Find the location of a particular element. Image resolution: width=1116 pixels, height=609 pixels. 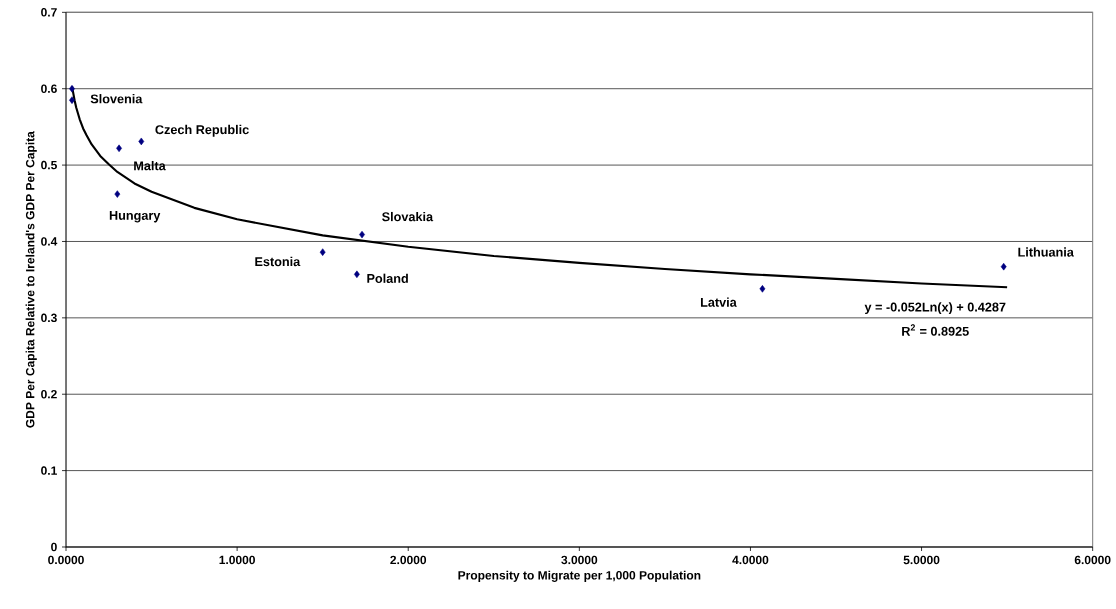

y-tick-label: 0.5 is located at coordinates (49, 165).